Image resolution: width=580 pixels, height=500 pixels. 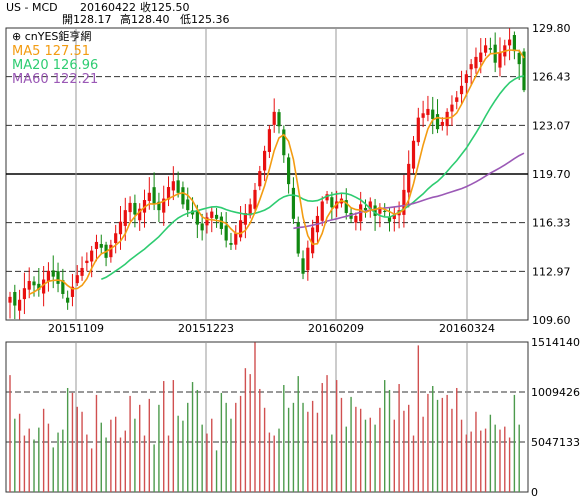 I want to click on price-x-axis: 20151109 20151223 20160209 20160324, so click(x=271, y=328).